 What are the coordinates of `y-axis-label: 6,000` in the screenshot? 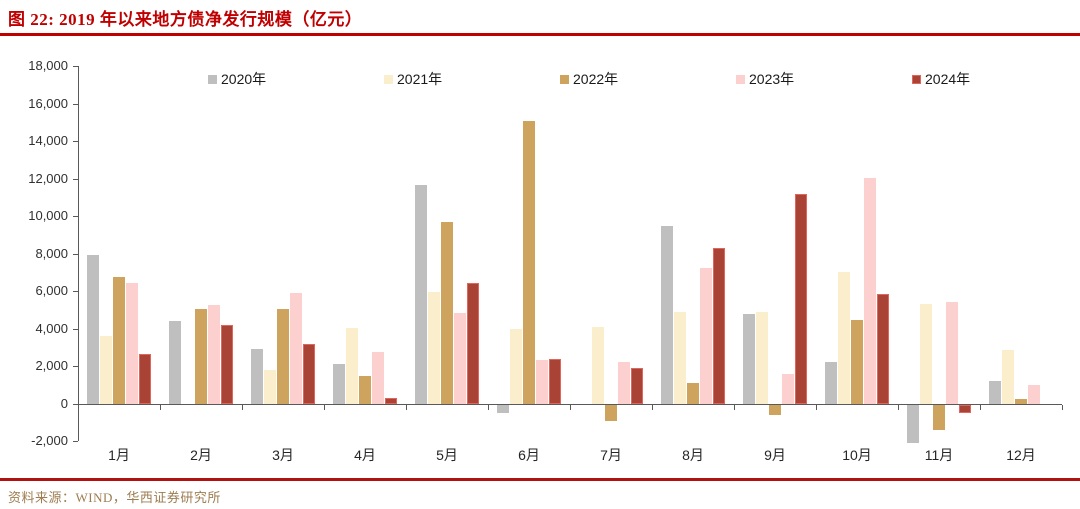 It's located at (51, 290).